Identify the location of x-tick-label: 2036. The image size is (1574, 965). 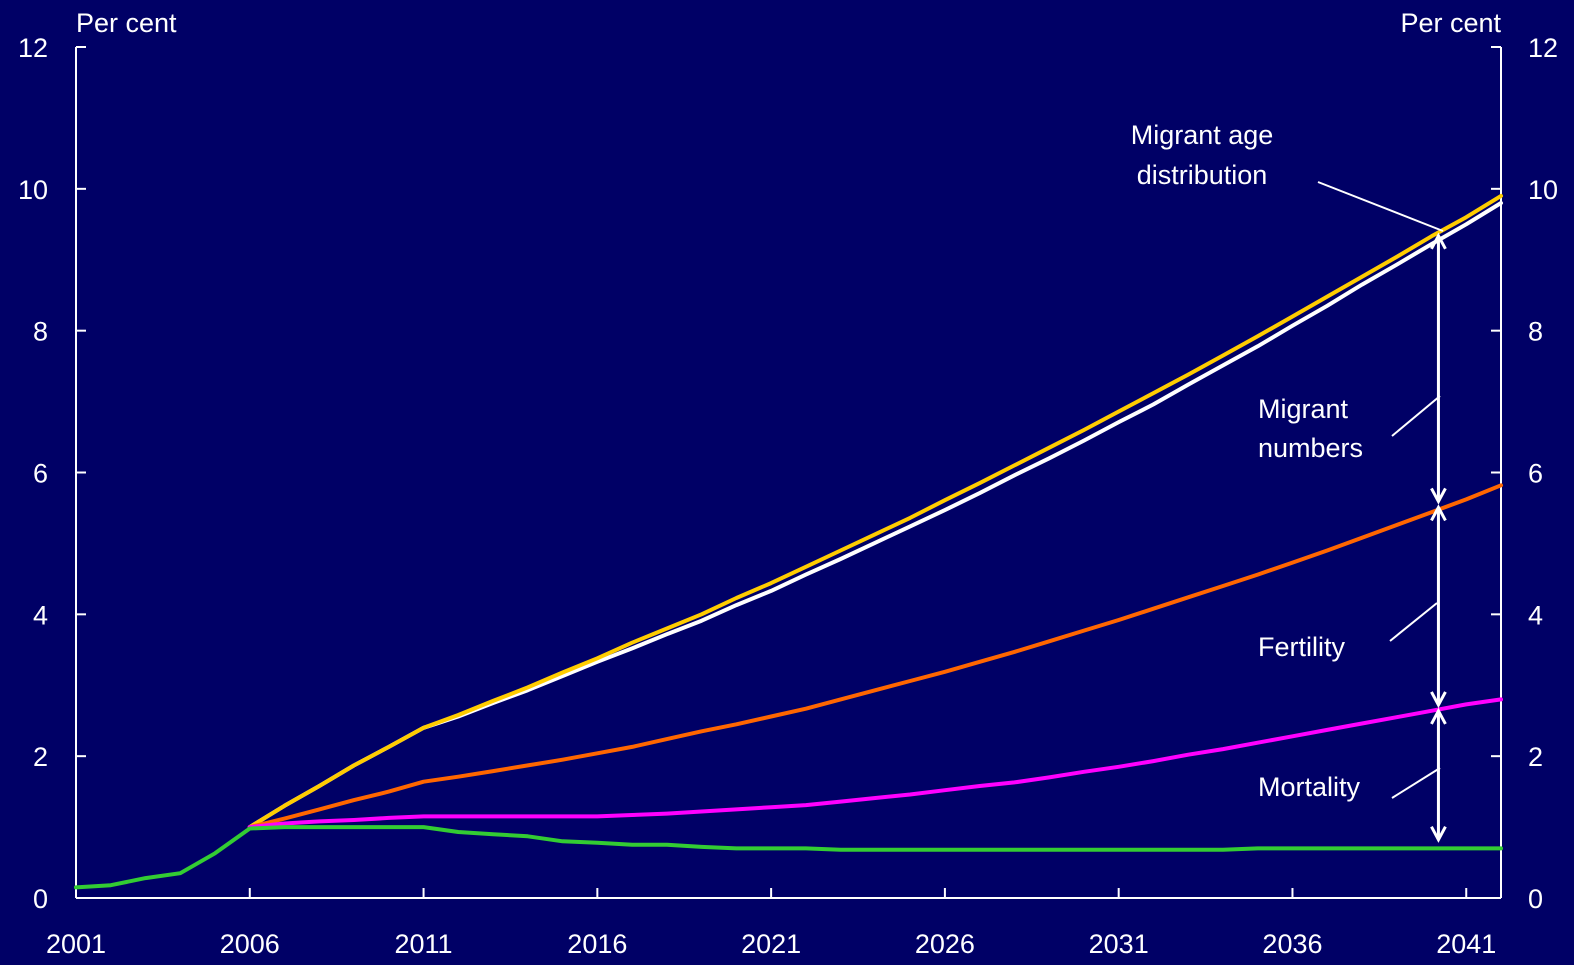
(1292, 944).